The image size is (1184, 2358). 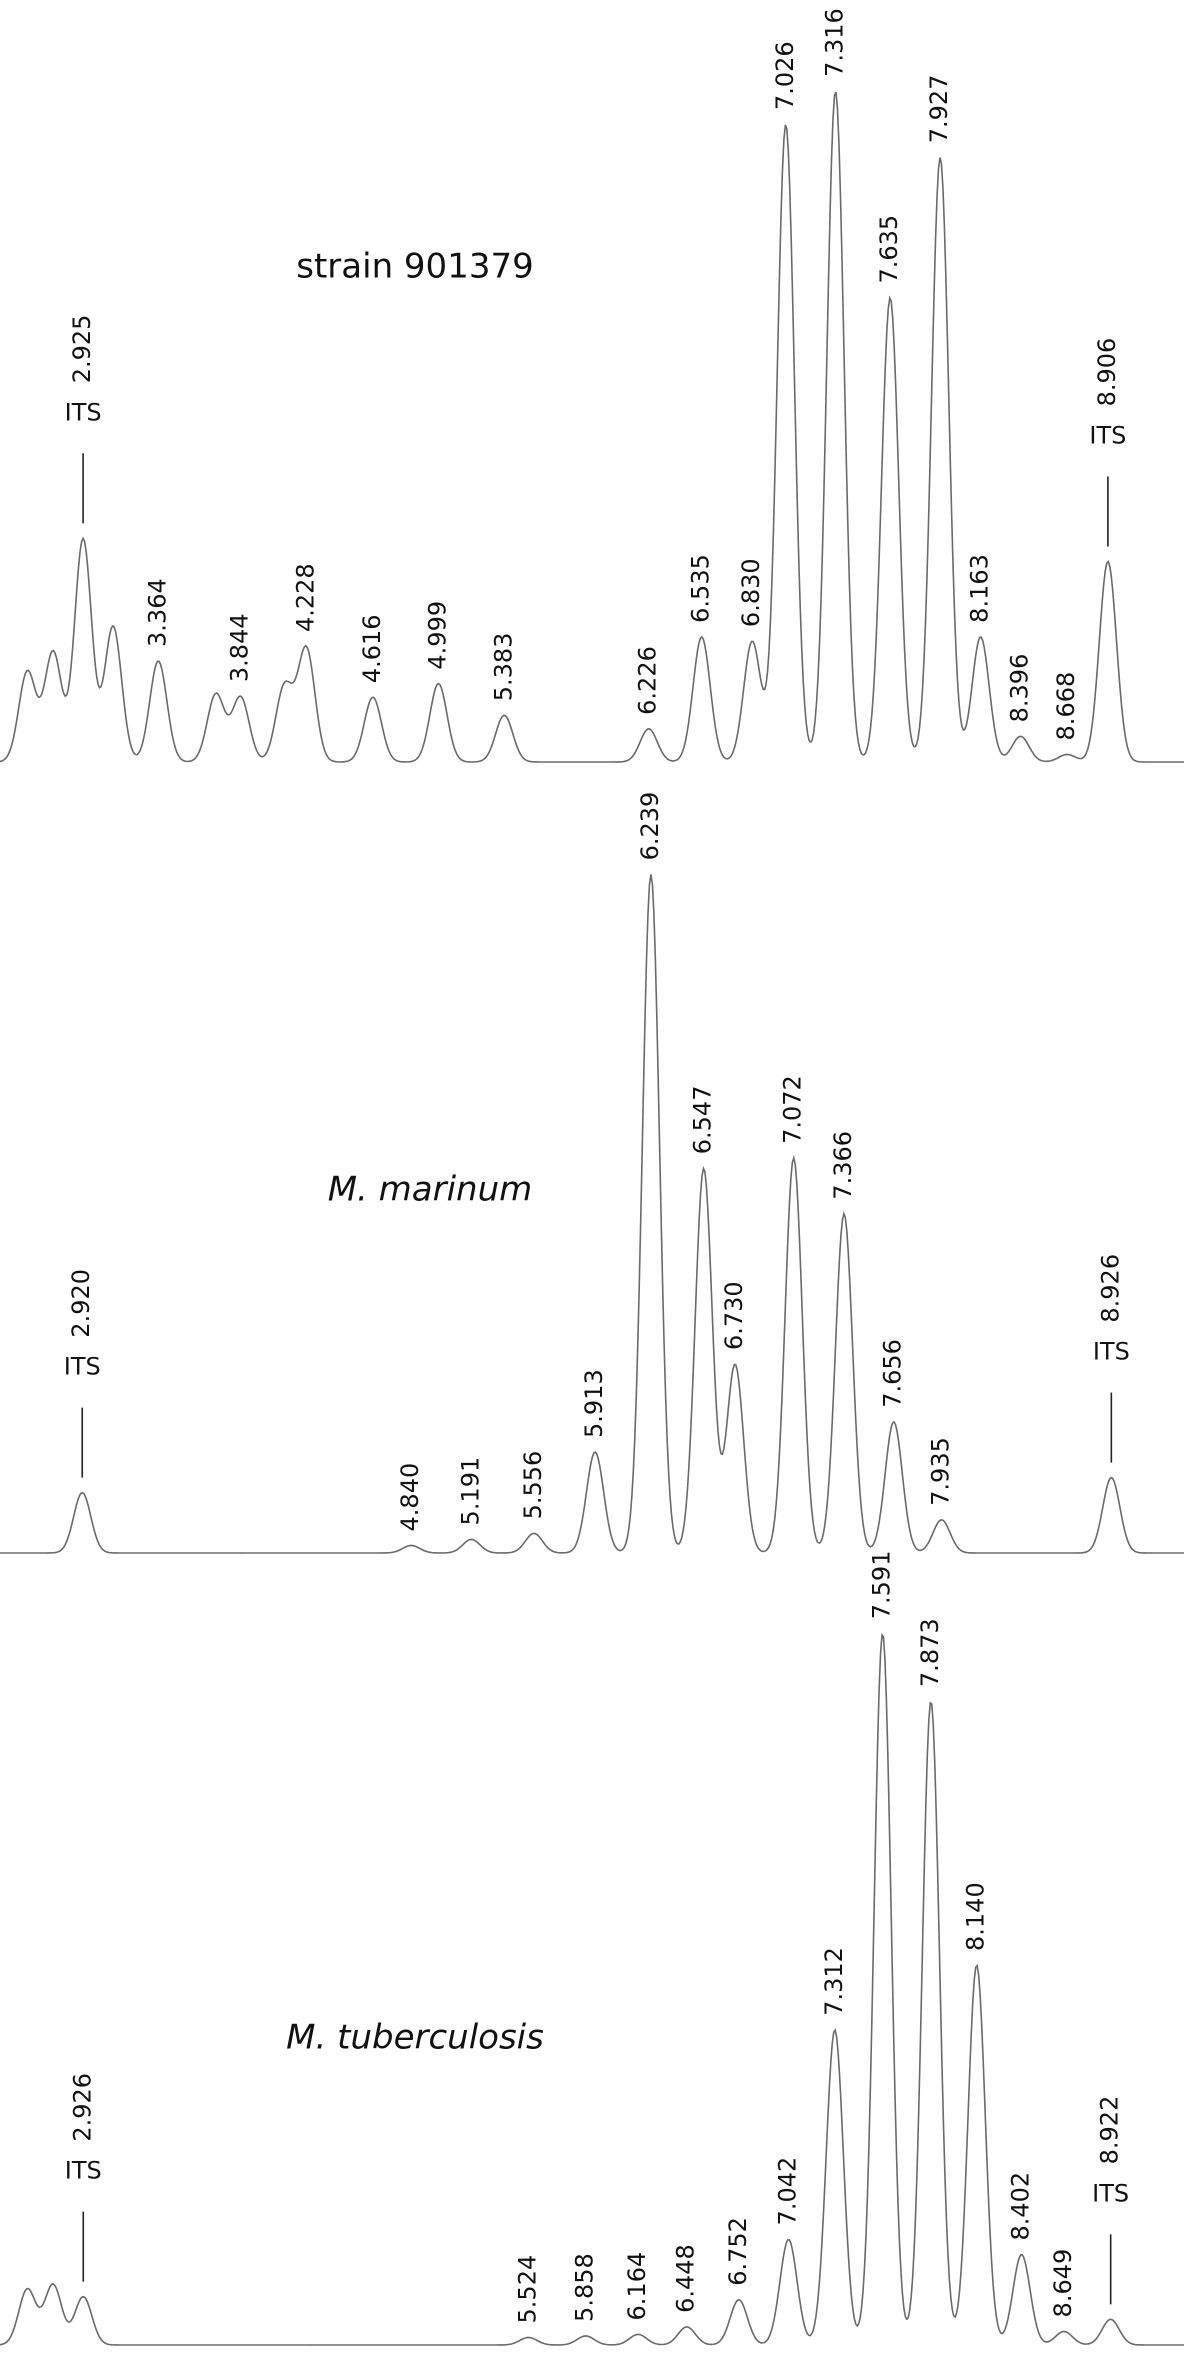 I want to click on peak-label: 3.364, so click(x=157, y=612).